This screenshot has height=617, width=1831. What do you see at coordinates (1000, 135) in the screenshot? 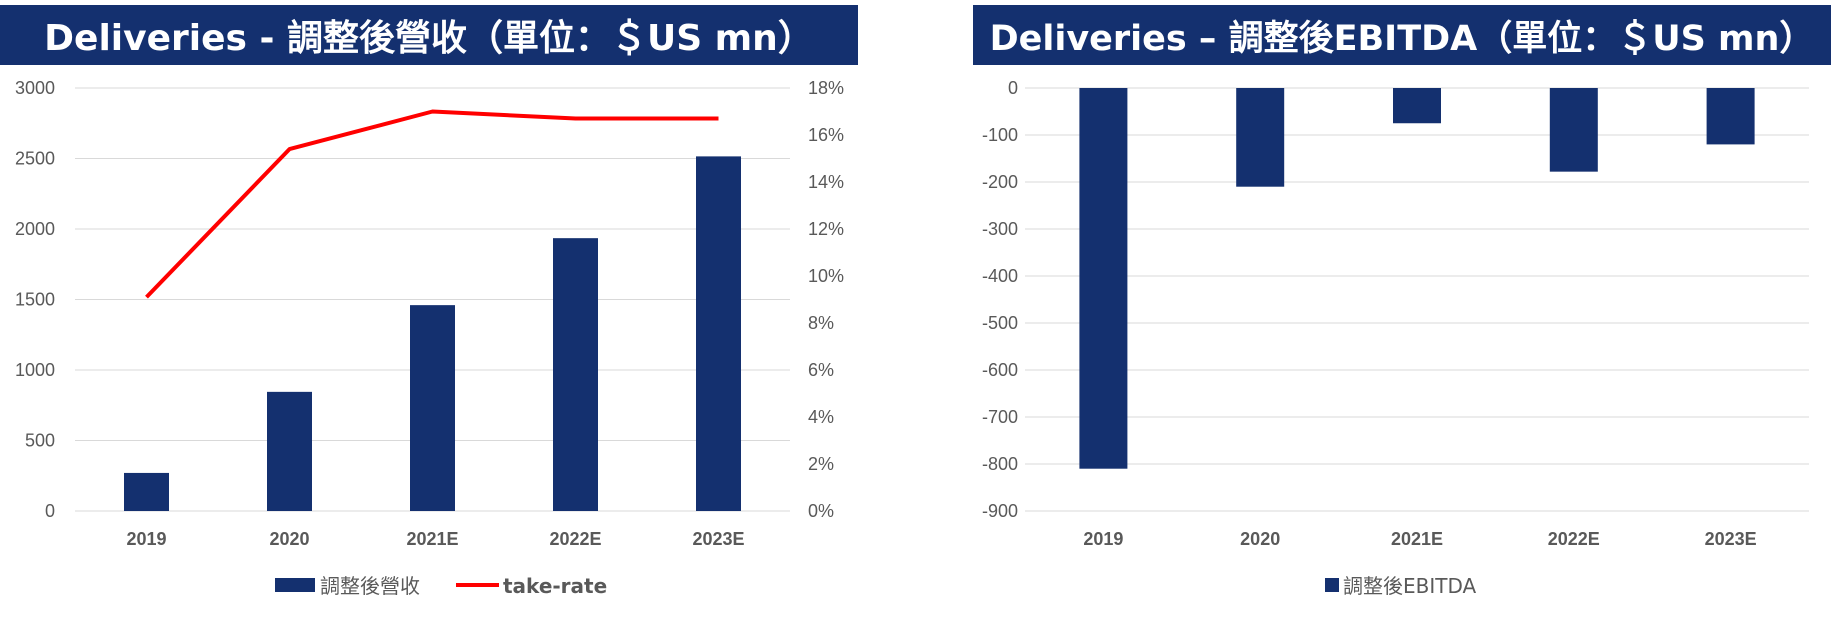
I see `y-tick-label: -100` at bounding box center [1000, 135].